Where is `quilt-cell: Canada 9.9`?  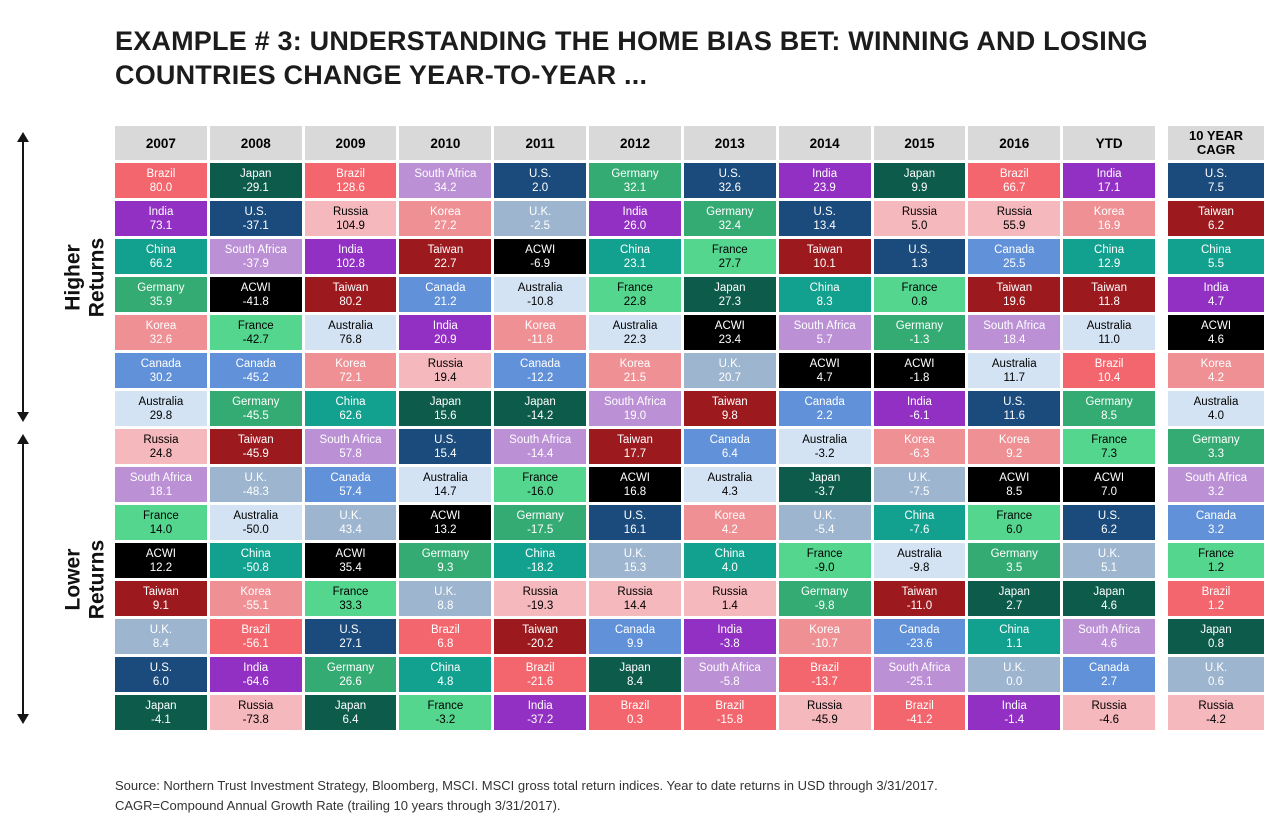
quilt-cell: Canada 9.9 is located at coordinates (635, 637).